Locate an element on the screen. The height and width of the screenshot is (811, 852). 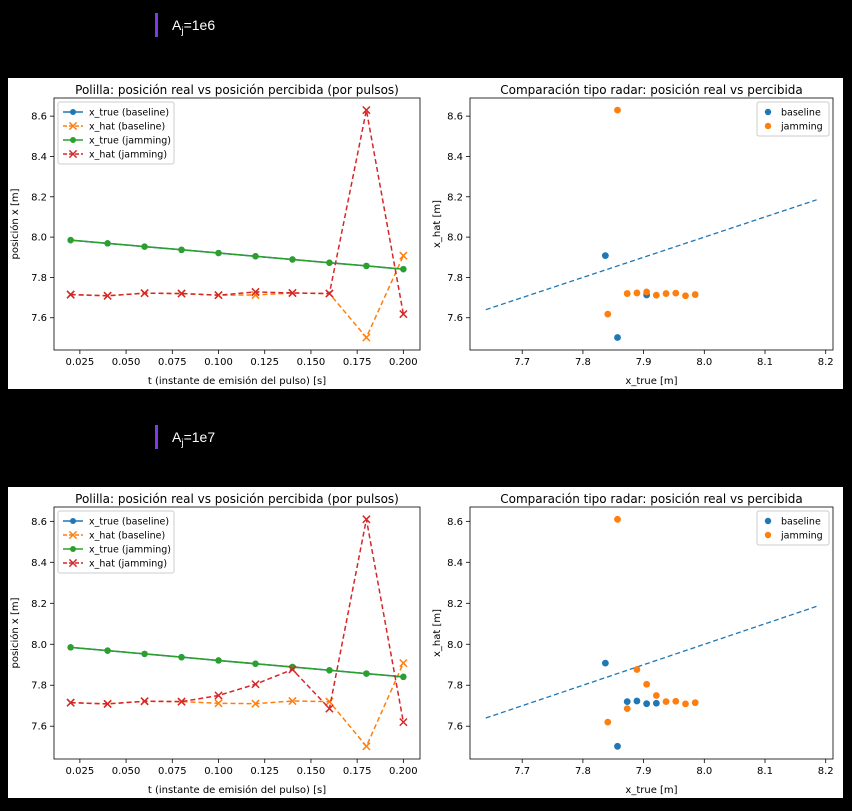
x-tick-label: 0.025 is located at coordinates (80, 771).